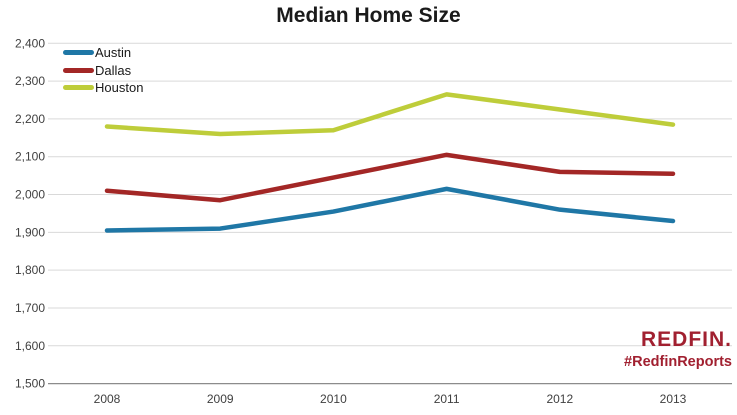 The height and width of the screenshot is (415, 737). Describe the element at coordinates (30, 43) in the screenshot. I see `y-tick-label: 2,400` at that location.